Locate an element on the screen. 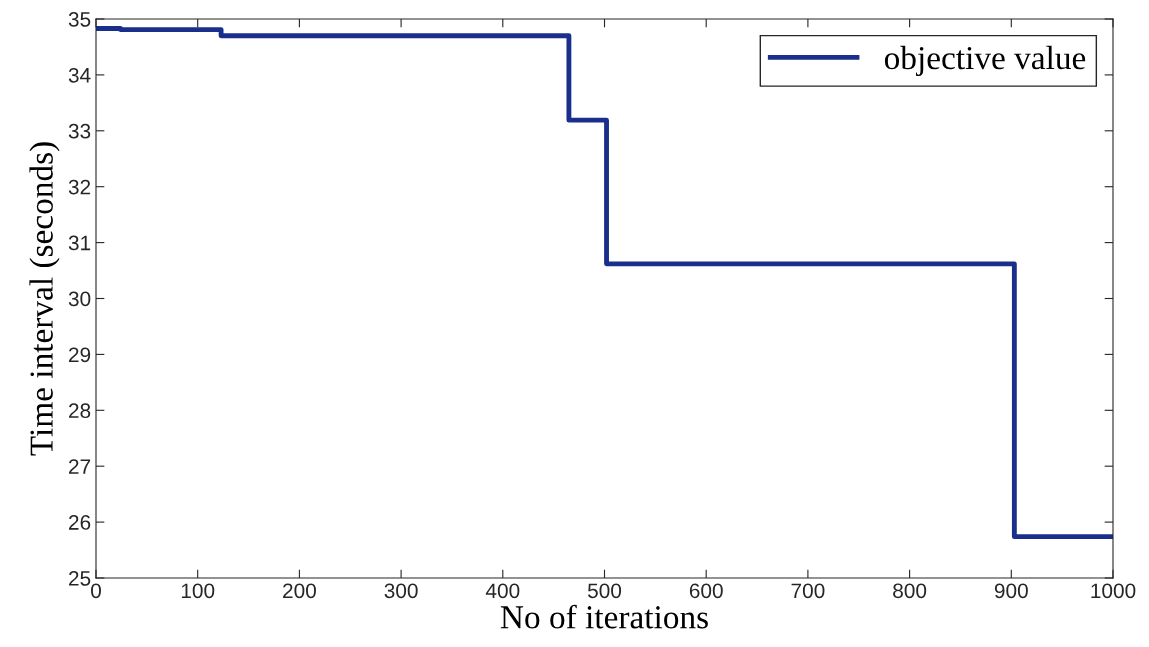  y-axis-title: Time interval (seconds) is located at coordinates (44, 299).